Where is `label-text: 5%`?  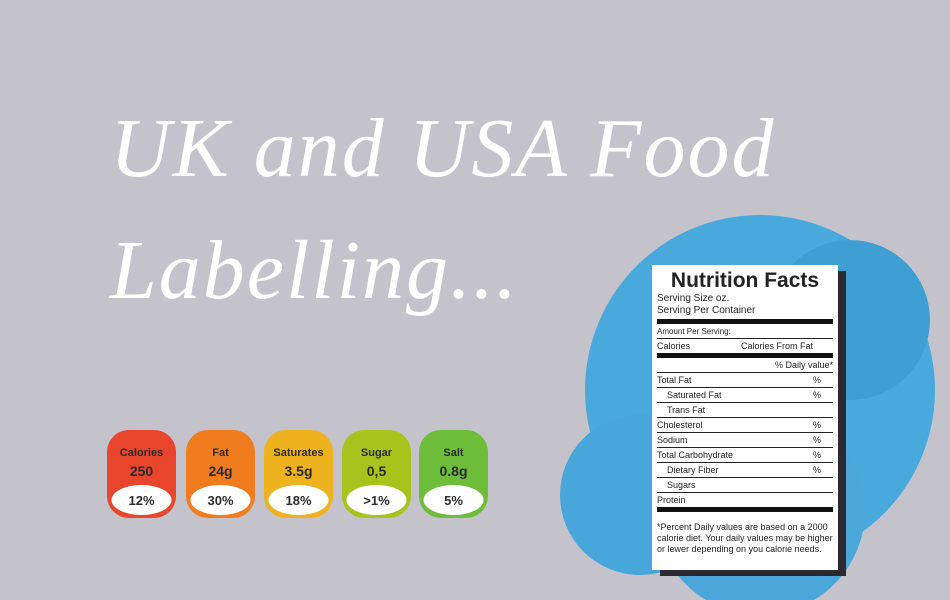 label-text: 5% is located at coordinates (453, 500).